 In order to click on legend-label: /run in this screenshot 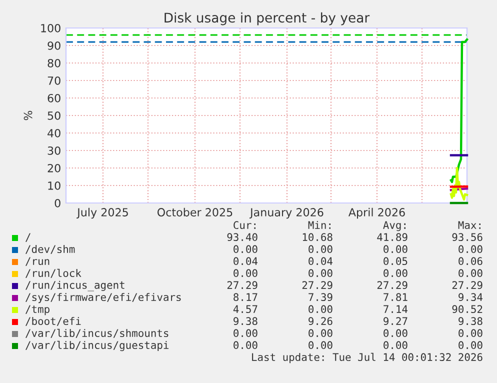, I will do `click(38, 261)`.